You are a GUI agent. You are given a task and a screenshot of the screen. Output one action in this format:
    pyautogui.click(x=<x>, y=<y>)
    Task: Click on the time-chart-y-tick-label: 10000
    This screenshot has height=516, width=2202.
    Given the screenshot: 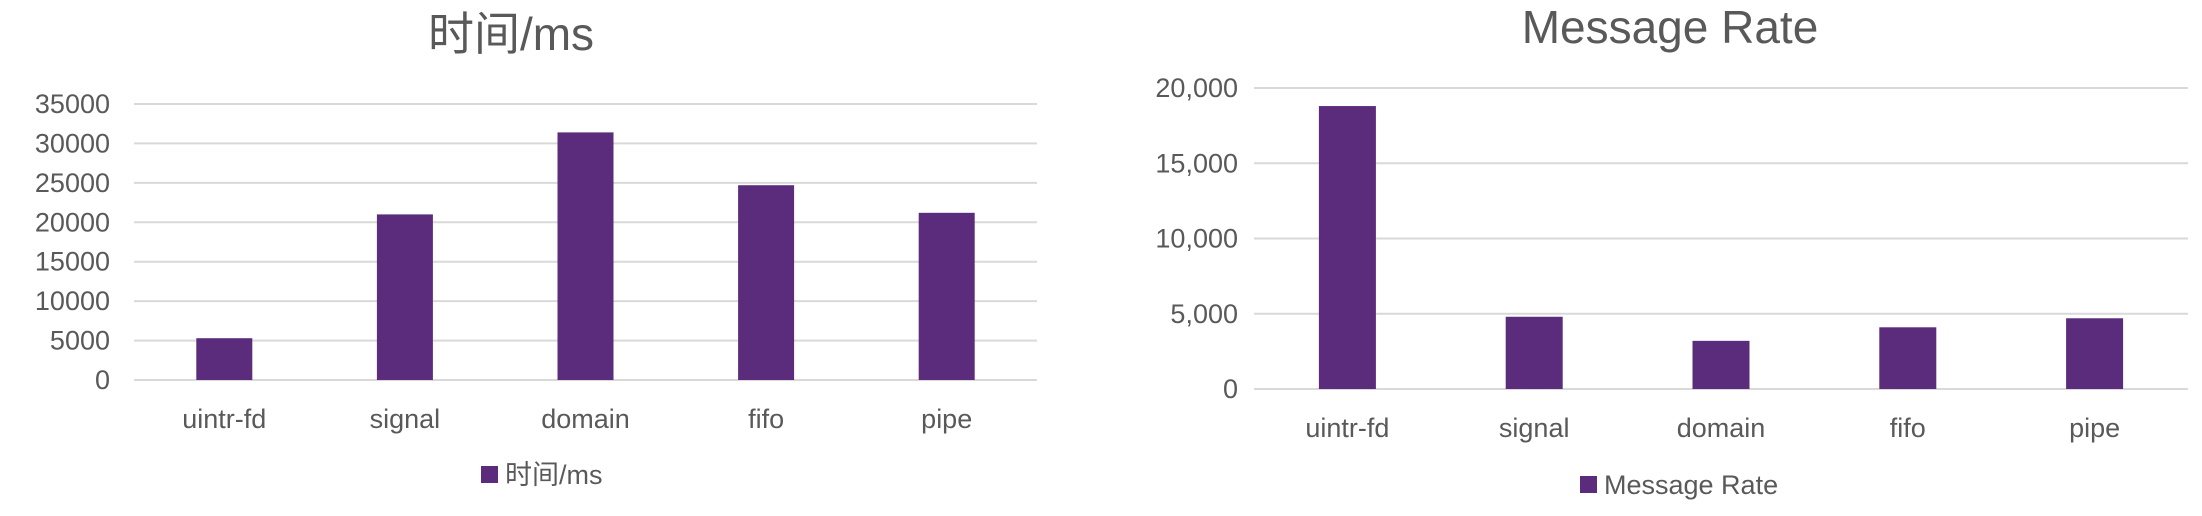 What is the action you would take?
    pyautogui.click(x=72, y=301)
    